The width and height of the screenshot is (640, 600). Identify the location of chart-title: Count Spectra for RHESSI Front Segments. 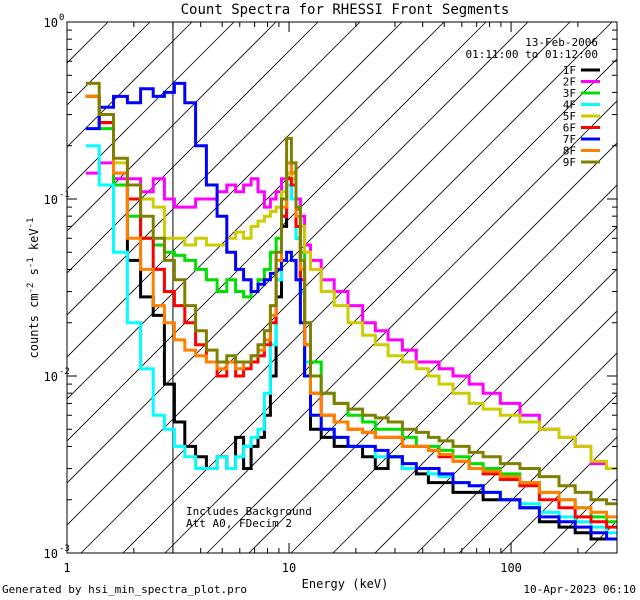
(345, 10).